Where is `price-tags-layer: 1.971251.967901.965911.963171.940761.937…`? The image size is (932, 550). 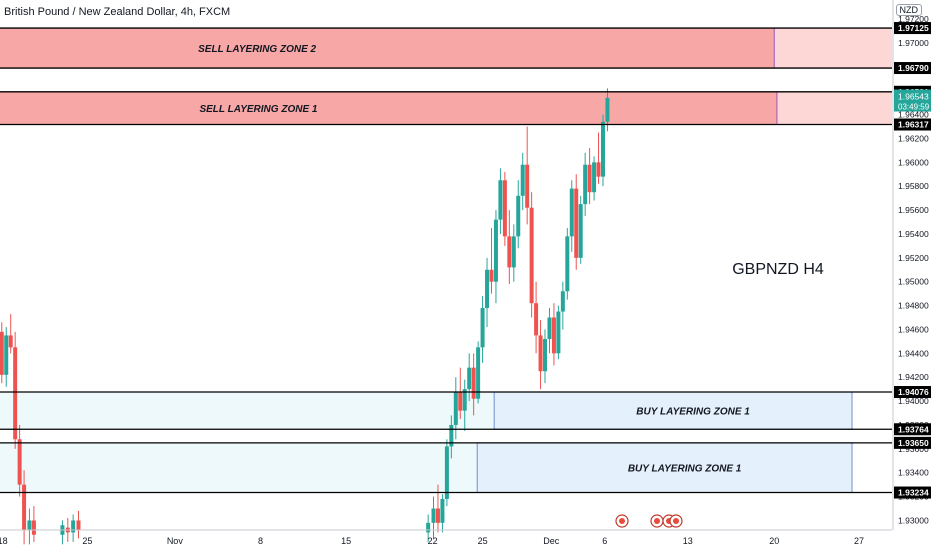
price-tags-layer: 1.971251.967901.965911.963171.940761.937… is located at coordinates (912, 260).